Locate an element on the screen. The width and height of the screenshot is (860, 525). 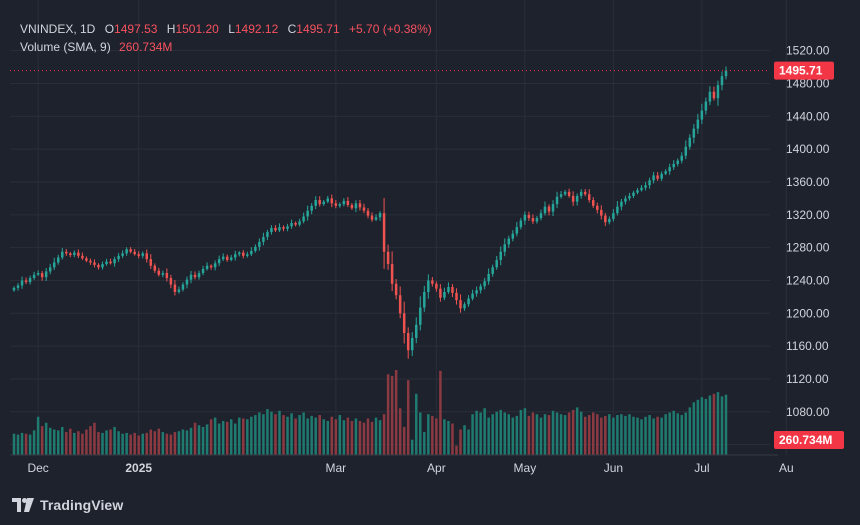
open-label: O is located at coordinates (109, 29).